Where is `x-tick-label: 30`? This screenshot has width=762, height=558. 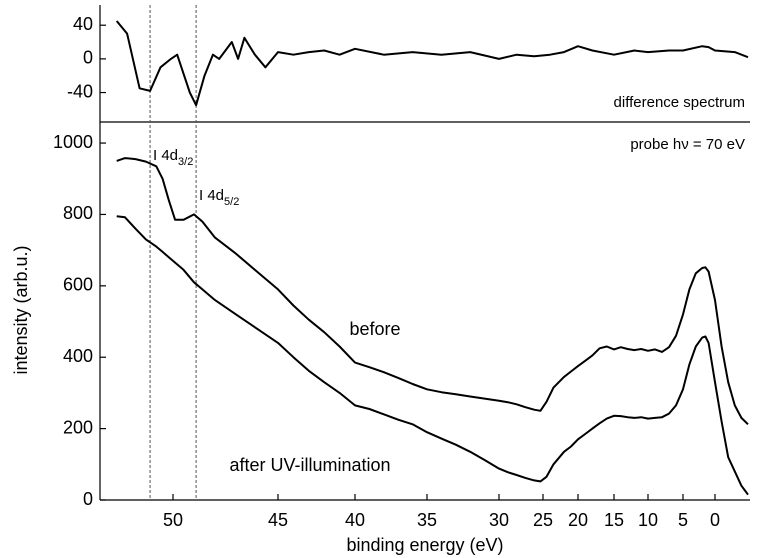
x-tick-label: 30 is located at coordinates (499, 520).